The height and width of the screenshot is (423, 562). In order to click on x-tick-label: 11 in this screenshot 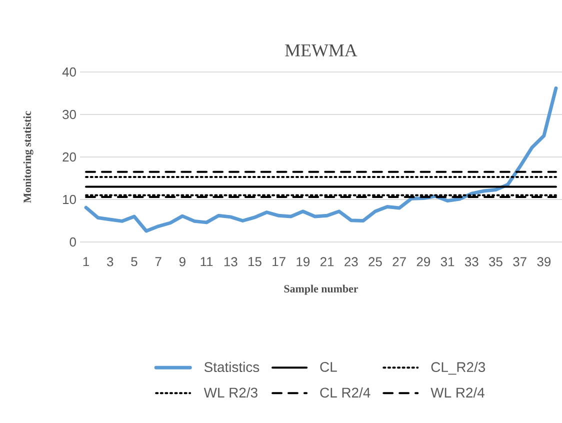, I will do `click(206, 261)`.